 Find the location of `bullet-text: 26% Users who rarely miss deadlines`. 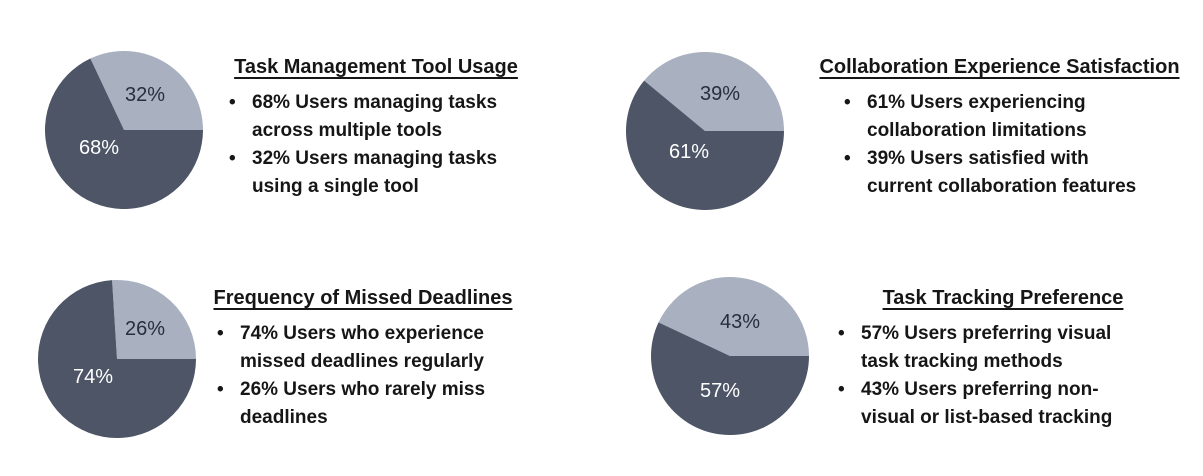

bullet-text: 26% Users who rarely miss deadlines is located at coordinates (363, 403).